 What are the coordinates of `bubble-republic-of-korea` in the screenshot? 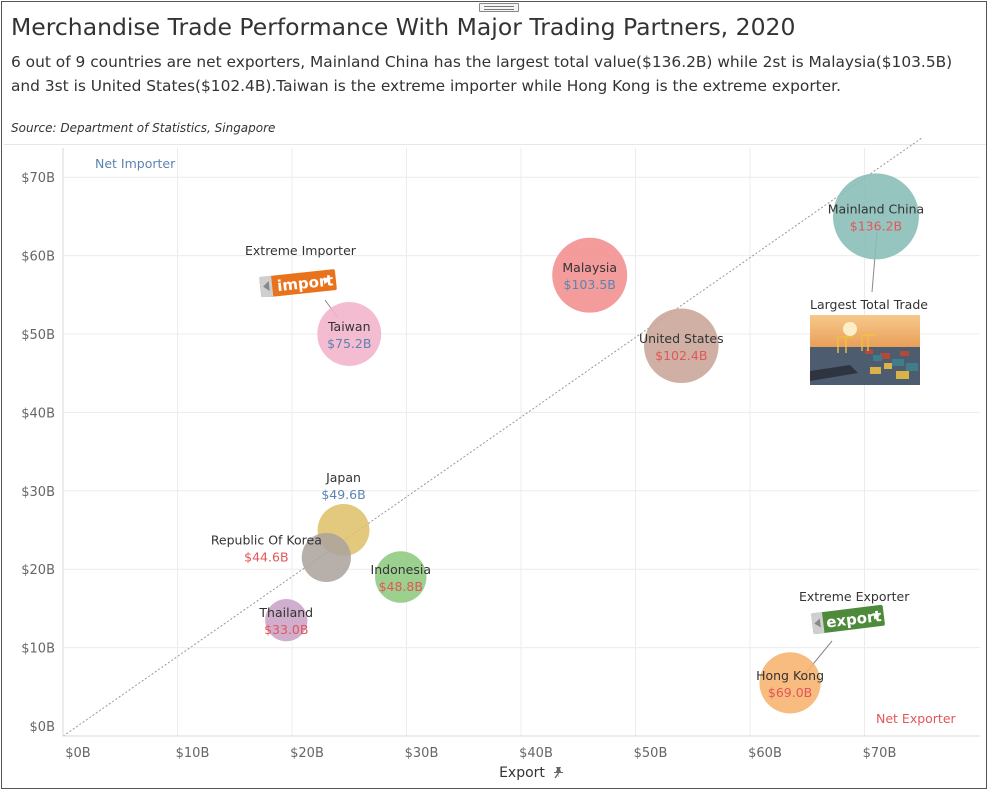 It's located at (326, 557).